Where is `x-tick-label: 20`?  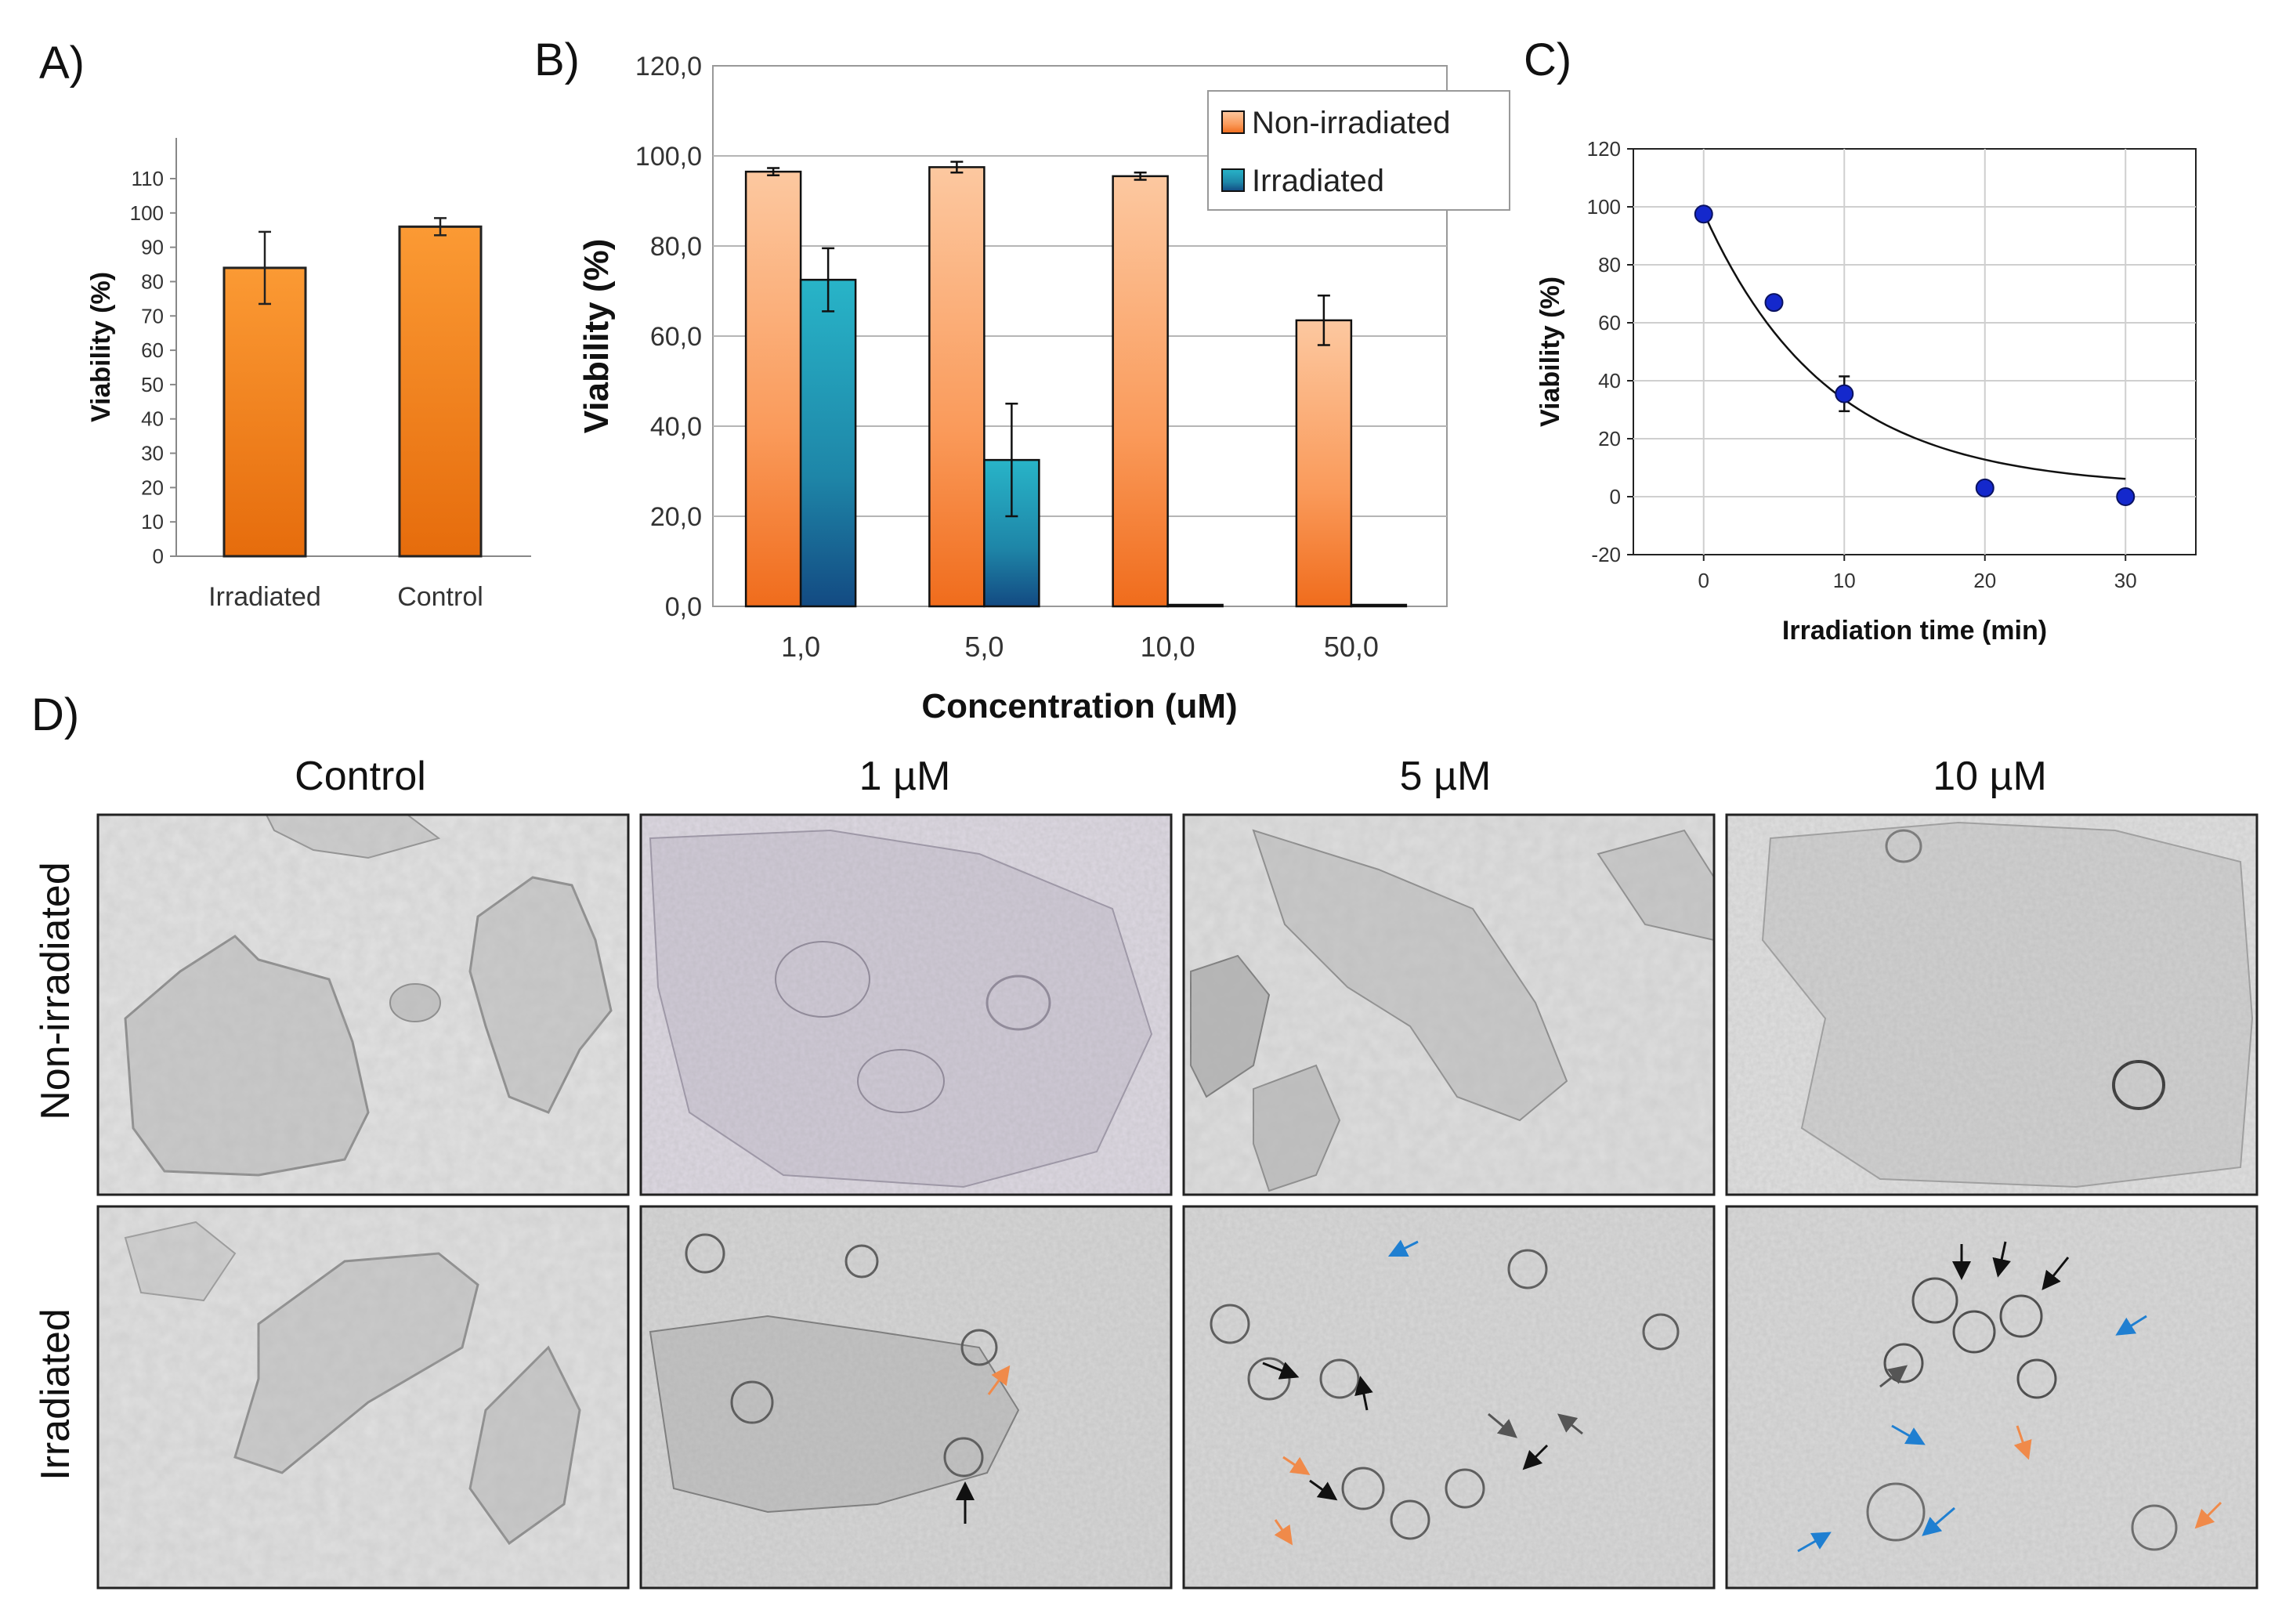
x-tick-label: 20 is located at coordinates (1984, 580).